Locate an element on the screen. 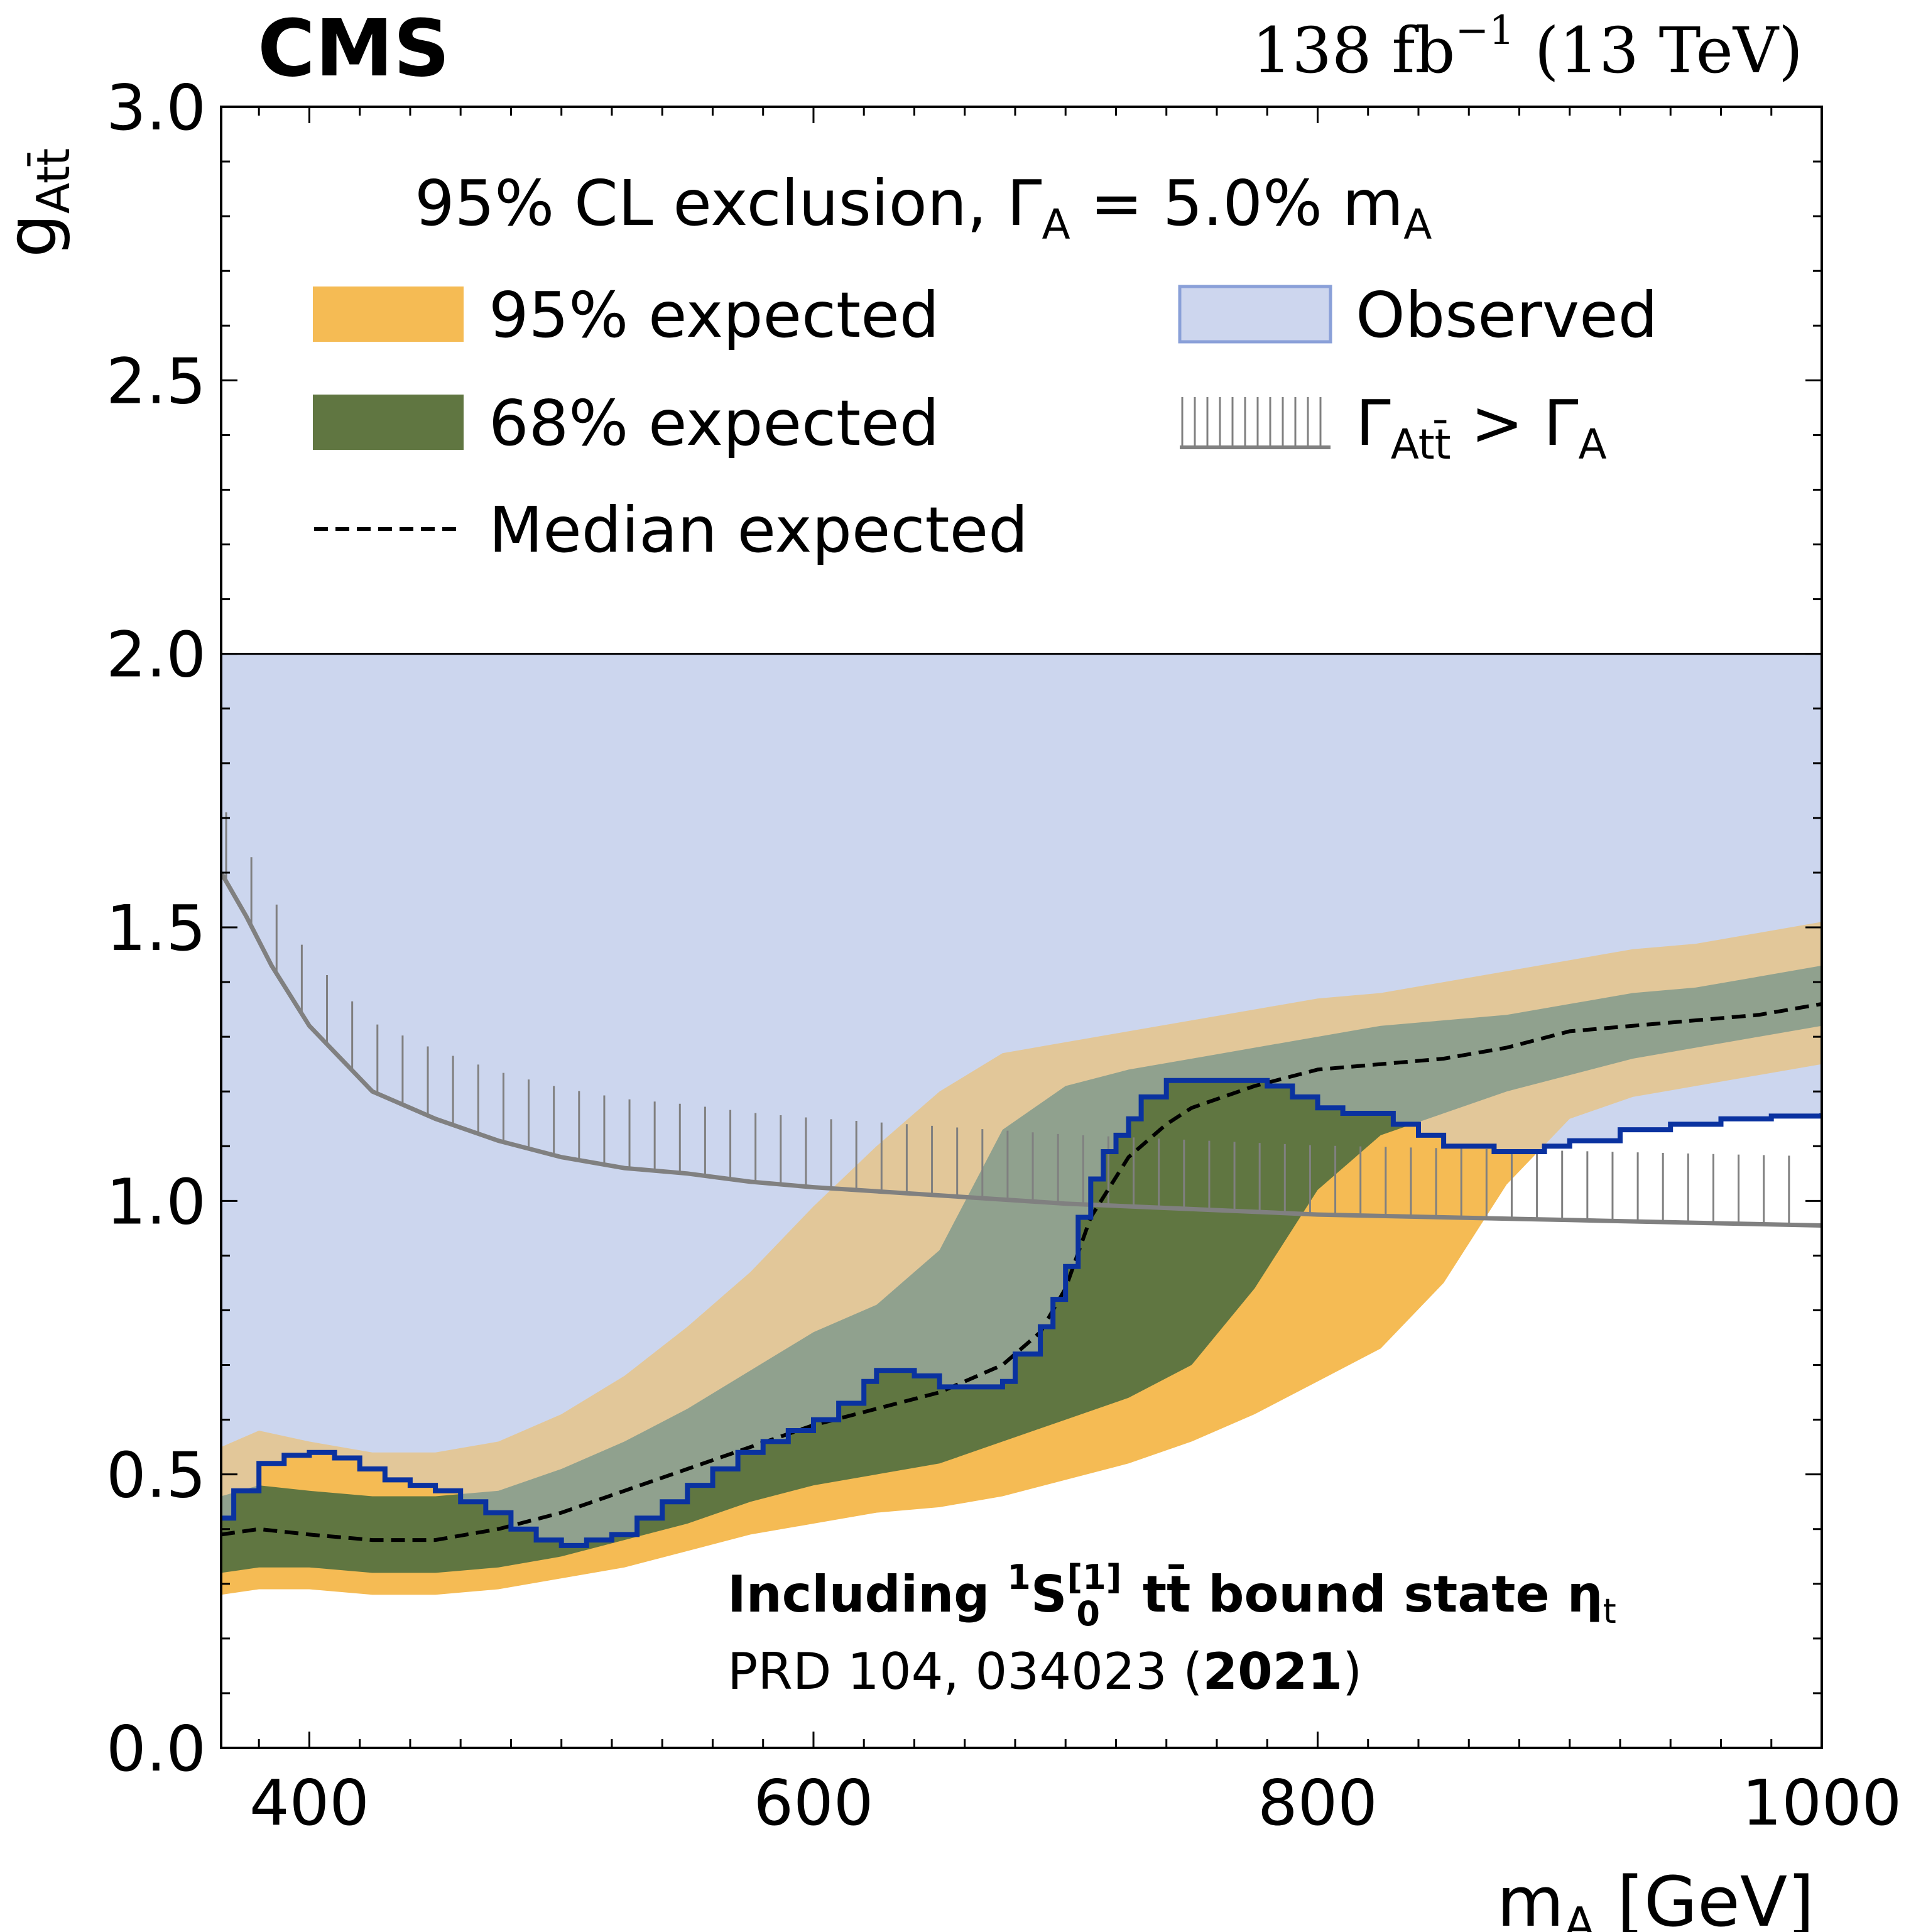 The height and width of the screenshot is (1932, 1916). x-tick-label: 800 is located at coordinates (1318, 1803).